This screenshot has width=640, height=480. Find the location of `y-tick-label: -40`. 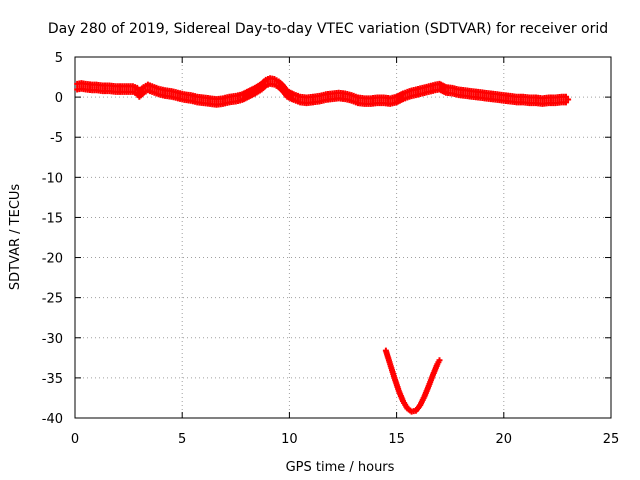

y-tick-label: -40 is located at coordinates (52, 419).